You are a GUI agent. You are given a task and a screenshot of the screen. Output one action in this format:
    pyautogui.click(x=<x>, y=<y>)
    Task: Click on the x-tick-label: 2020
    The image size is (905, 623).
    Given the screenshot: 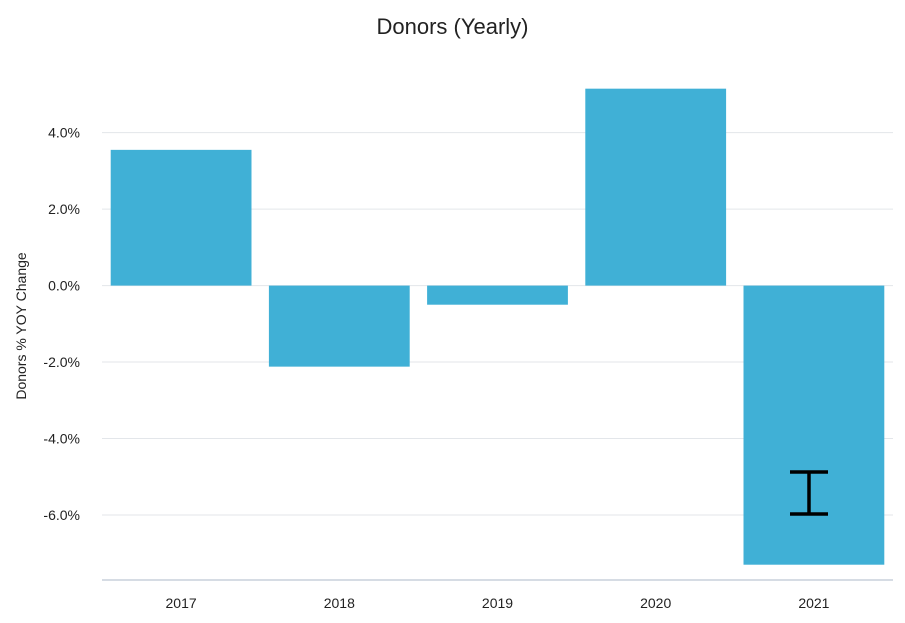 What is the action you would take?
    pyautogui.click(x=655, y=603)
    